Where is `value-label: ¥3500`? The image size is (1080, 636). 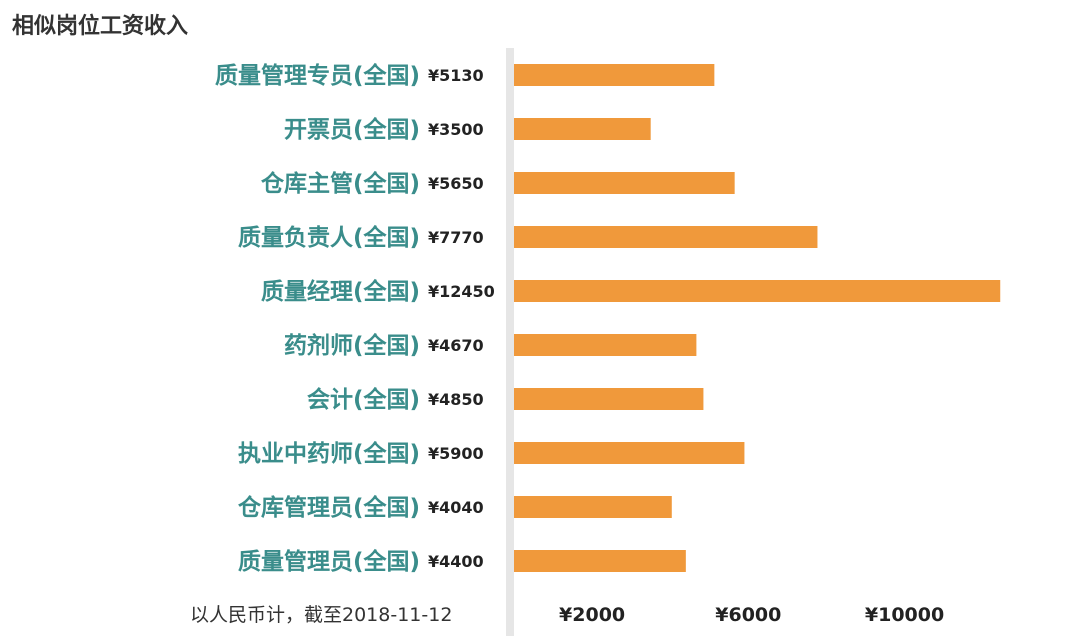
value-label: ¥3500 is located at coordinates (456, 129).